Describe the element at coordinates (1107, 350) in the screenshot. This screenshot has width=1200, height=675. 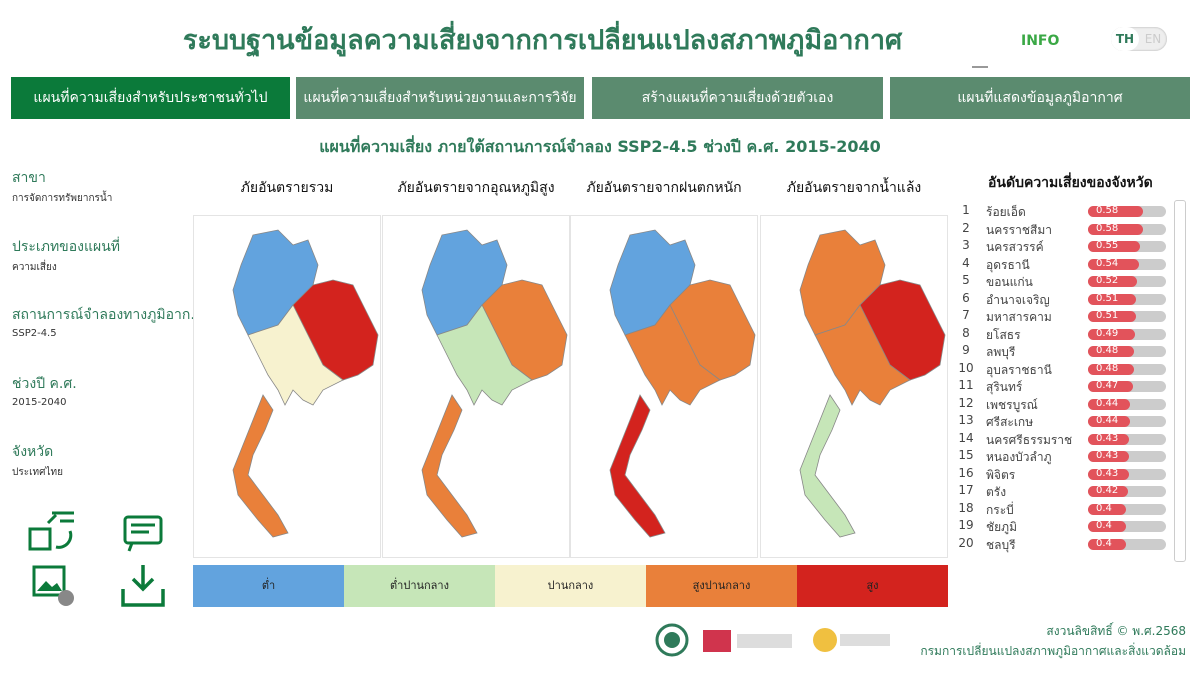
I see `score-label: 0.48` at that location.